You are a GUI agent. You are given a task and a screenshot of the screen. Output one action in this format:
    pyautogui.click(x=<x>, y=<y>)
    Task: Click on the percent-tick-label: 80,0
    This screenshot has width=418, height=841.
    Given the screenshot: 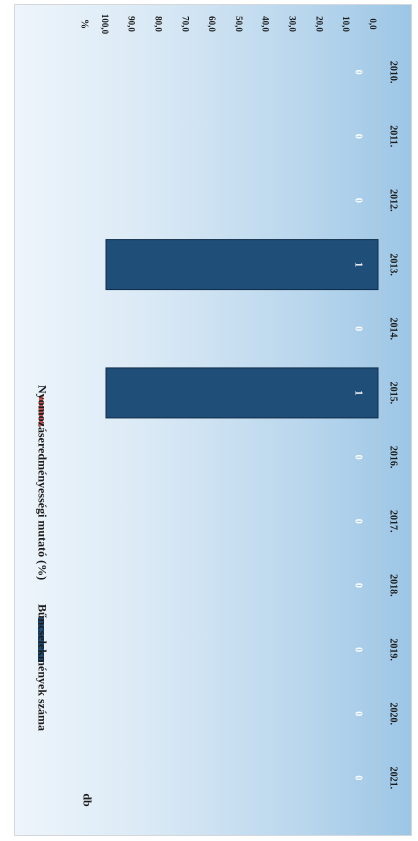 What is the action you would take?
    pyautogui.click(x=159, y=24)
    